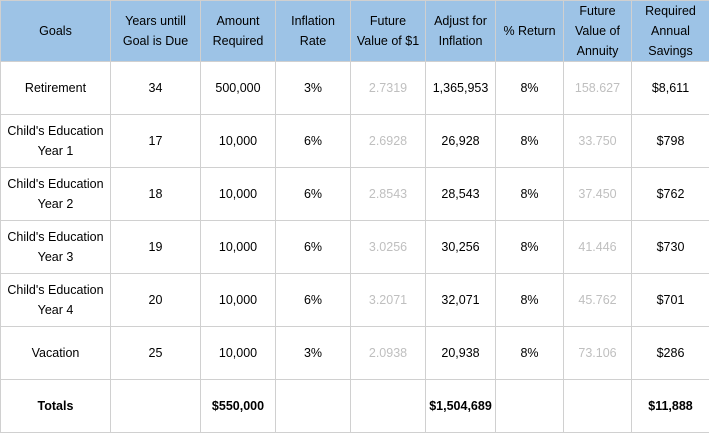 The image size is (709, 433). What do you see at coordinates (238, 88) in the screenshot?
I see `amount-cell: 500,000` at bounding box center [238, 88].